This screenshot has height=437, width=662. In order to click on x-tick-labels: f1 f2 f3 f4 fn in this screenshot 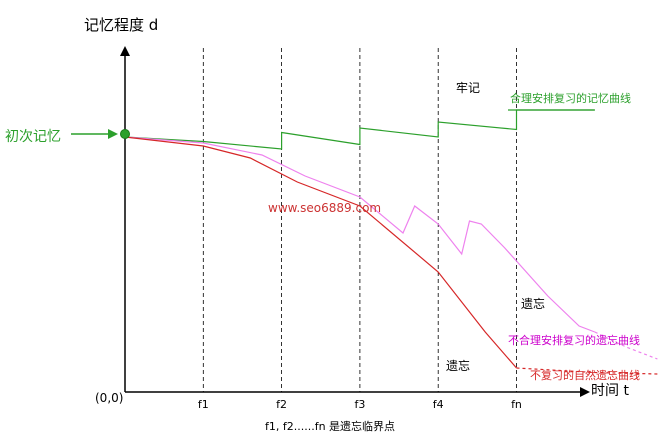, I will do `click(360, 404)`.